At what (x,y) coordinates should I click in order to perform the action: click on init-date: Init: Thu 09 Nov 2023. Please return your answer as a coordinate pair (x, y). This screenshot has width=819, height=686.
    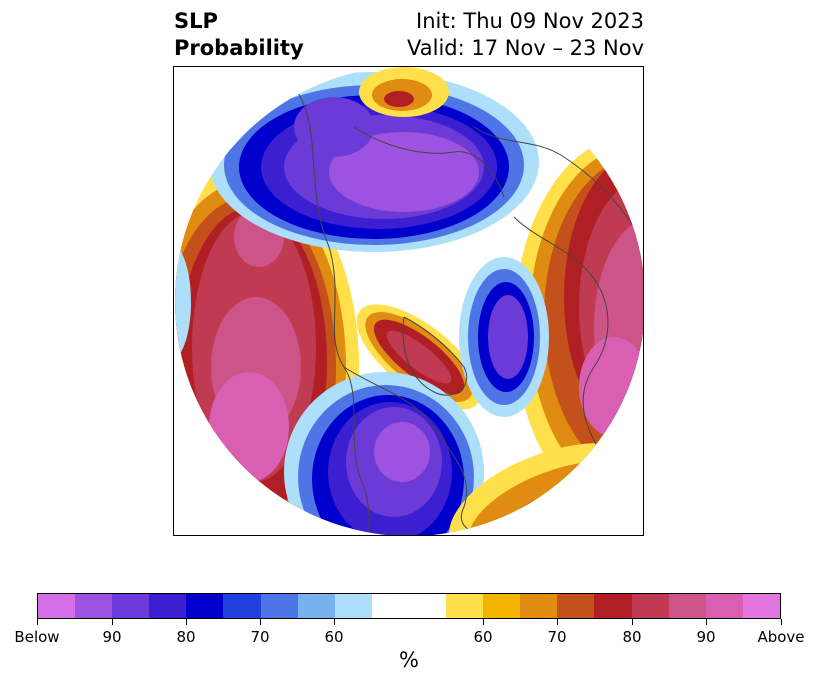
    Looking at the image, I should click on (530, 21).